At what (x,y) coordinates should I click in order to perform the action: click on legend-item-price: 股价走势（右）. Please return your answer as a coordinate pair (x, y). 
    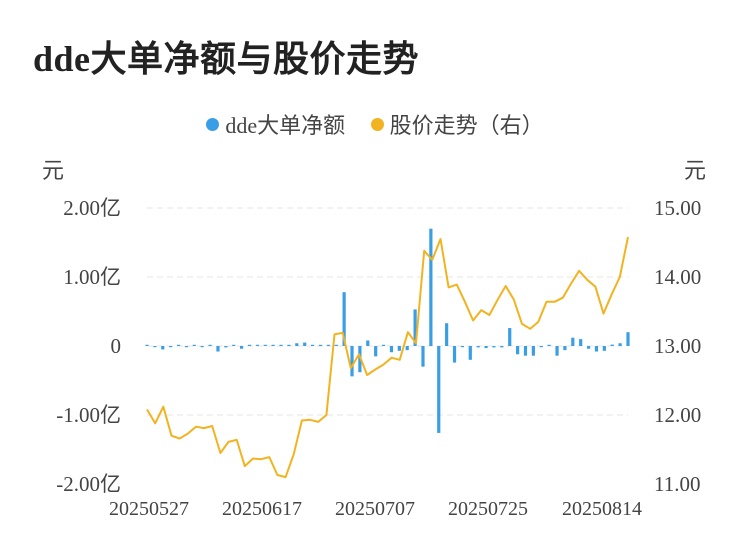
    Looking at the image, I should click on (457, 124).